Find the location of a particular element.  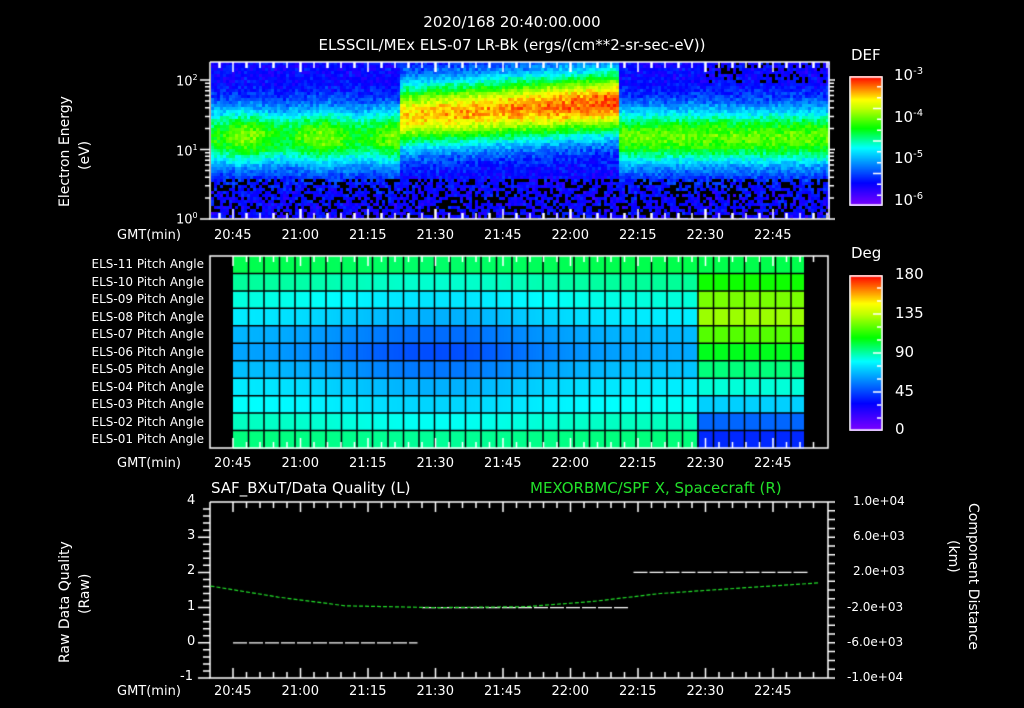

def-tick-1e-5: 10⁻⁵ is located at coordinates (909, 158).